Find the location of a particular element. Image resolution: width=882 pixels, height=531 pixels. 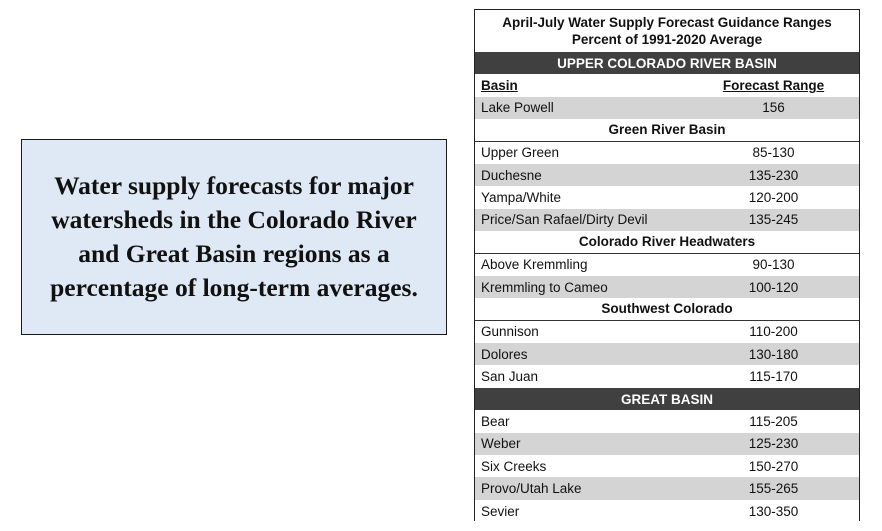

range-cell: 115-170 is located at coordinates (773, 377).